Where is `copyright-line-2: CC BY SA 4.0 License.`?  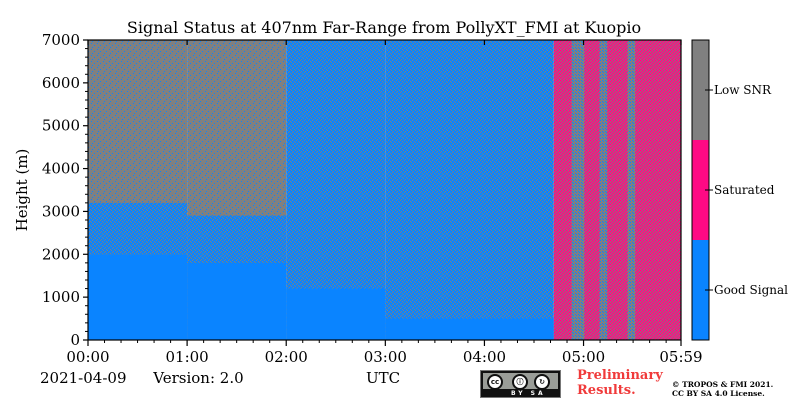
copyright-line-2: CC BY SA 4.0 License. is located at coordinates (718, 393).